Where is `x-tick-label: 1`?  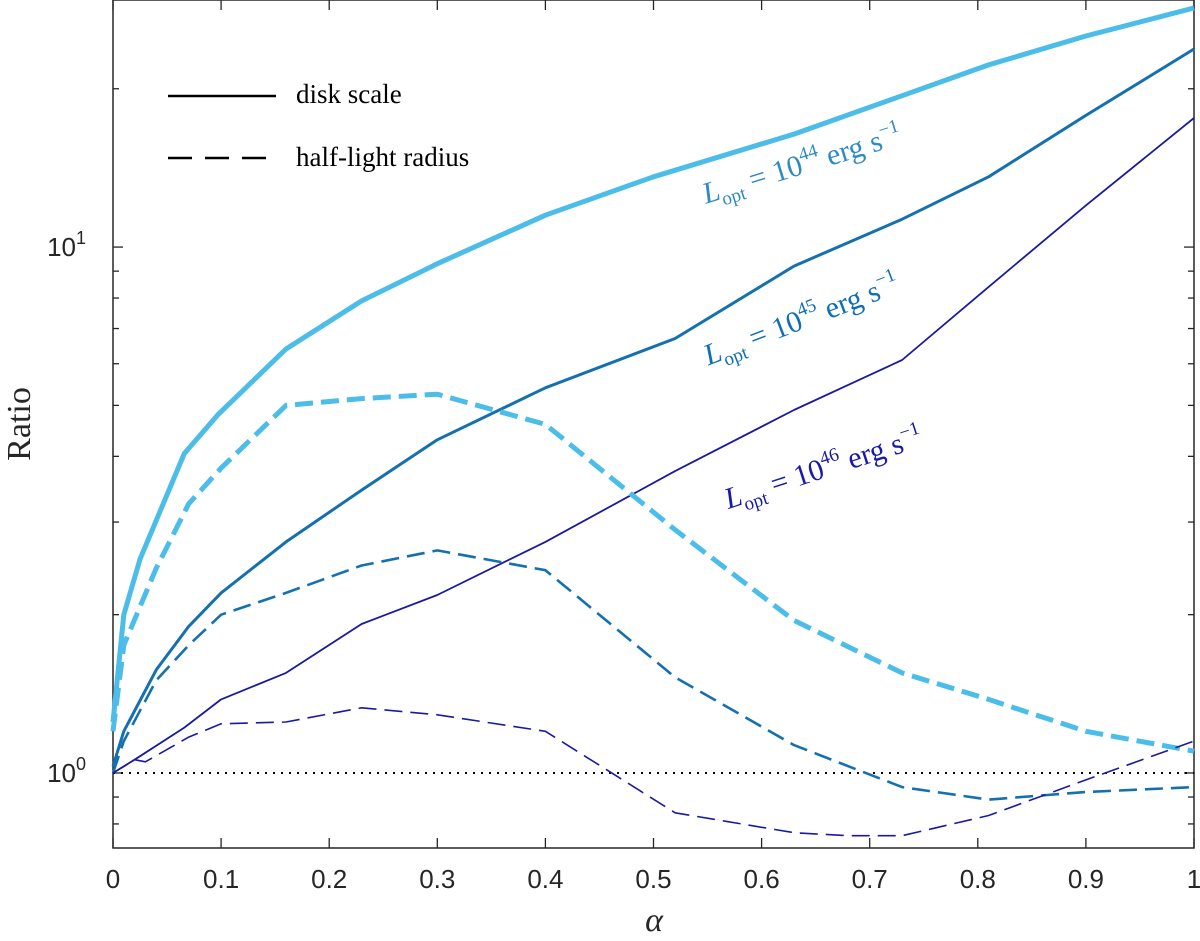 x-tick-label: 1 is located at coordinates (1193, 879).